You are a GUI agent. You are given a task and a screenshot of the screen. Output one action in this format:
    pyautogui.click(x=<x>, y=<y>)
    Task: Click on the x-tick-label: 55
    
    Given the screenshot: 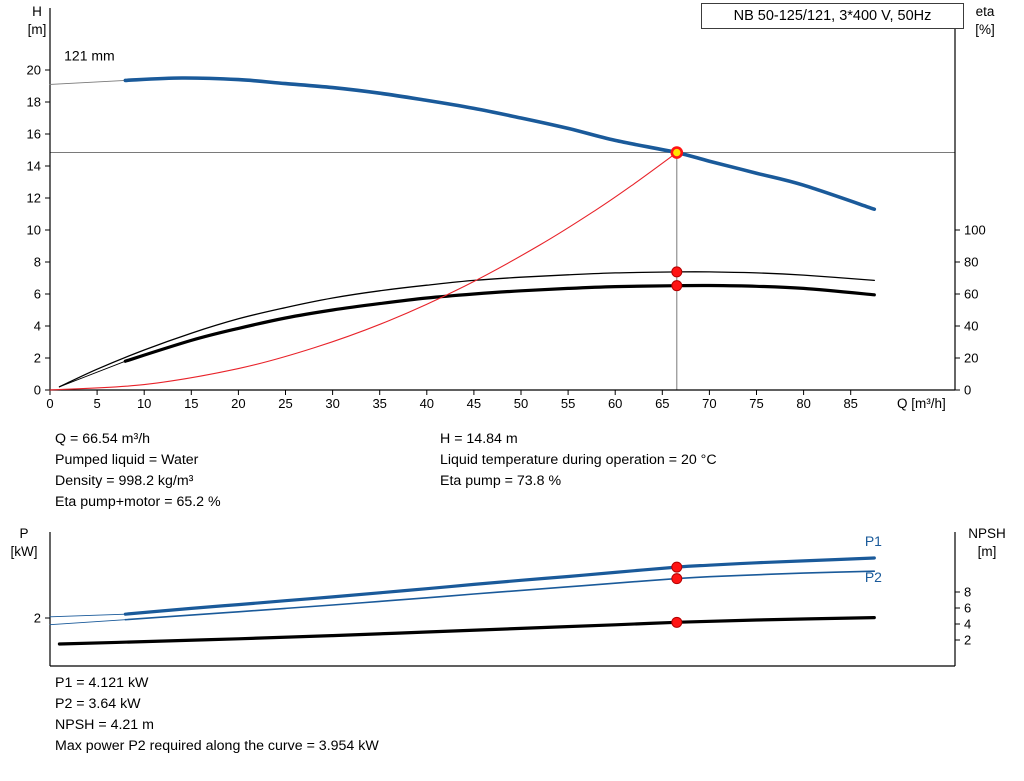 What is the action you would take?
    pyautogui.click(x=568, y=403)
    